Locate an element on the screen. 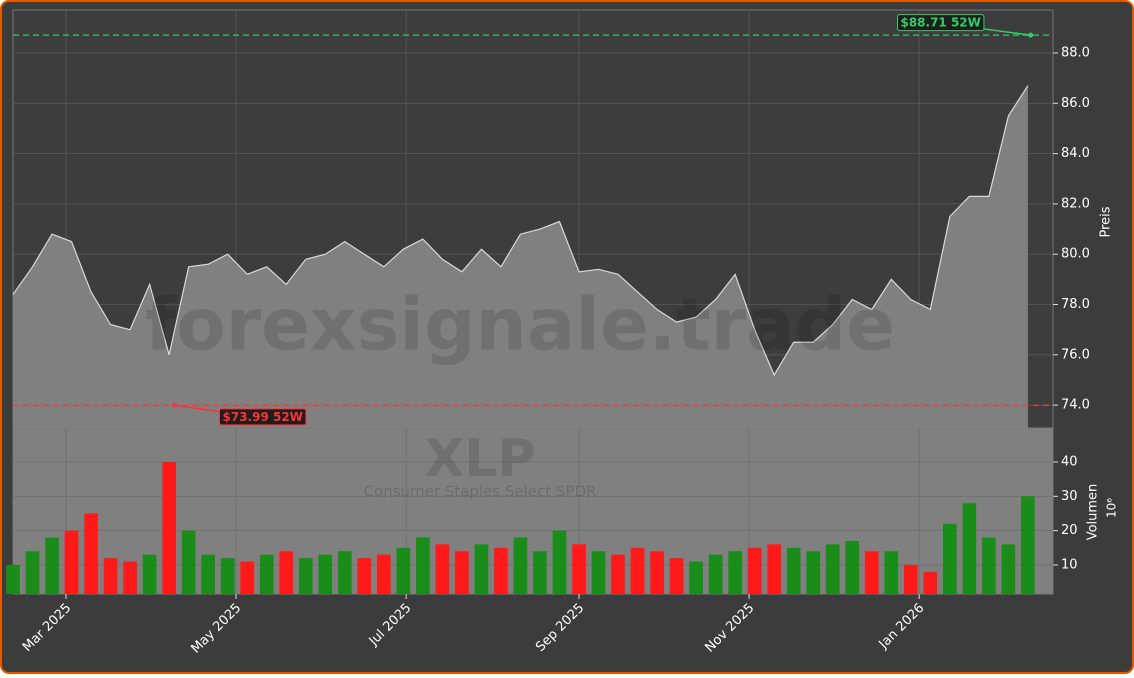 The width and height of the screenshot is (1134, 678). y-tick-label: 82.0 is located at coordinates (1075, 203).